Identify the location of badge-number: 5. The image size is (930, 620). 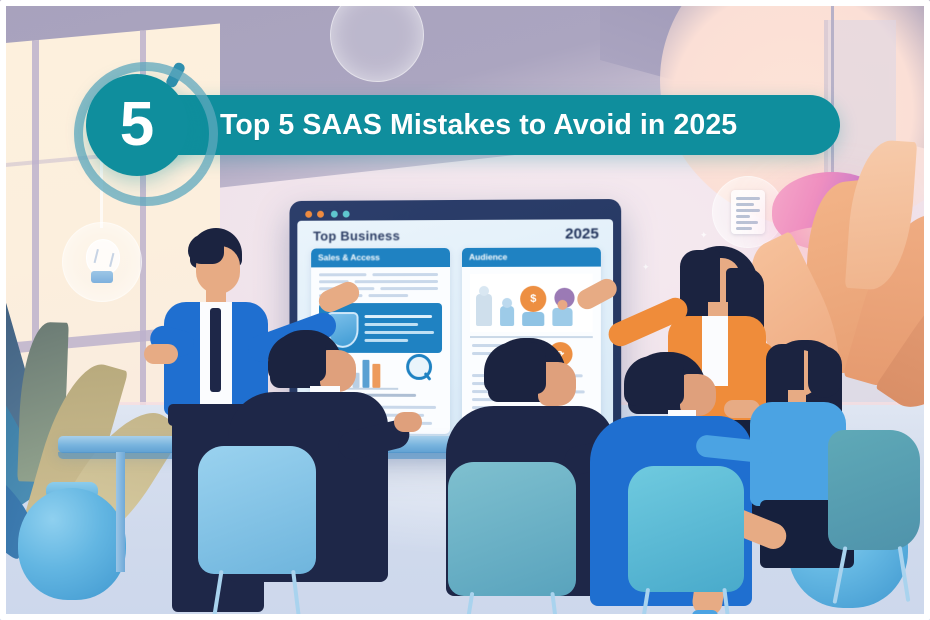
(137, 124).